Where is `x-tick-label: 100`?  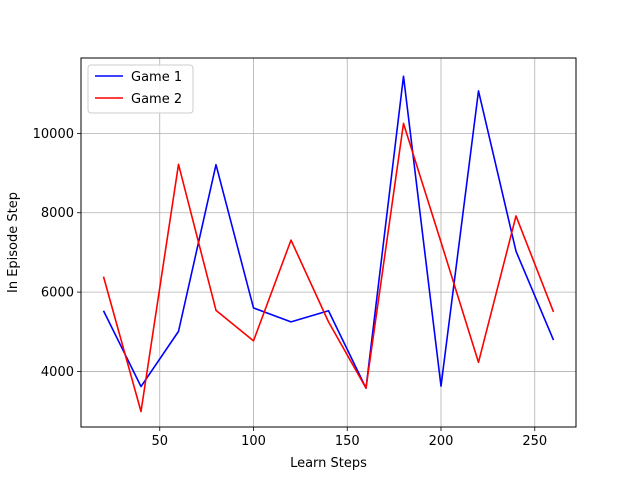
x-tick-label: 100 is located at coordinates (253, 441).